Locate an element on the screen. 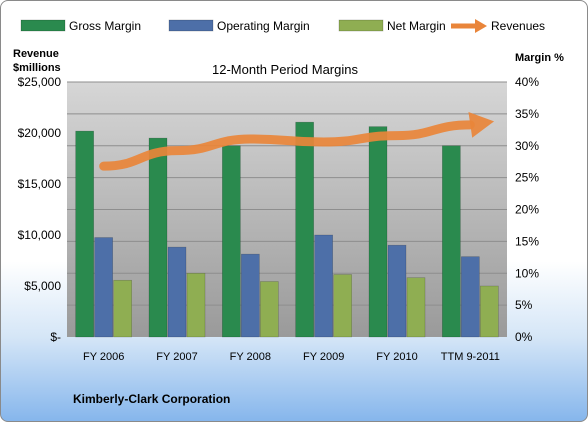 The image size is (588, 422). right-tick-label: 10% is located at coordinates (527, 273).